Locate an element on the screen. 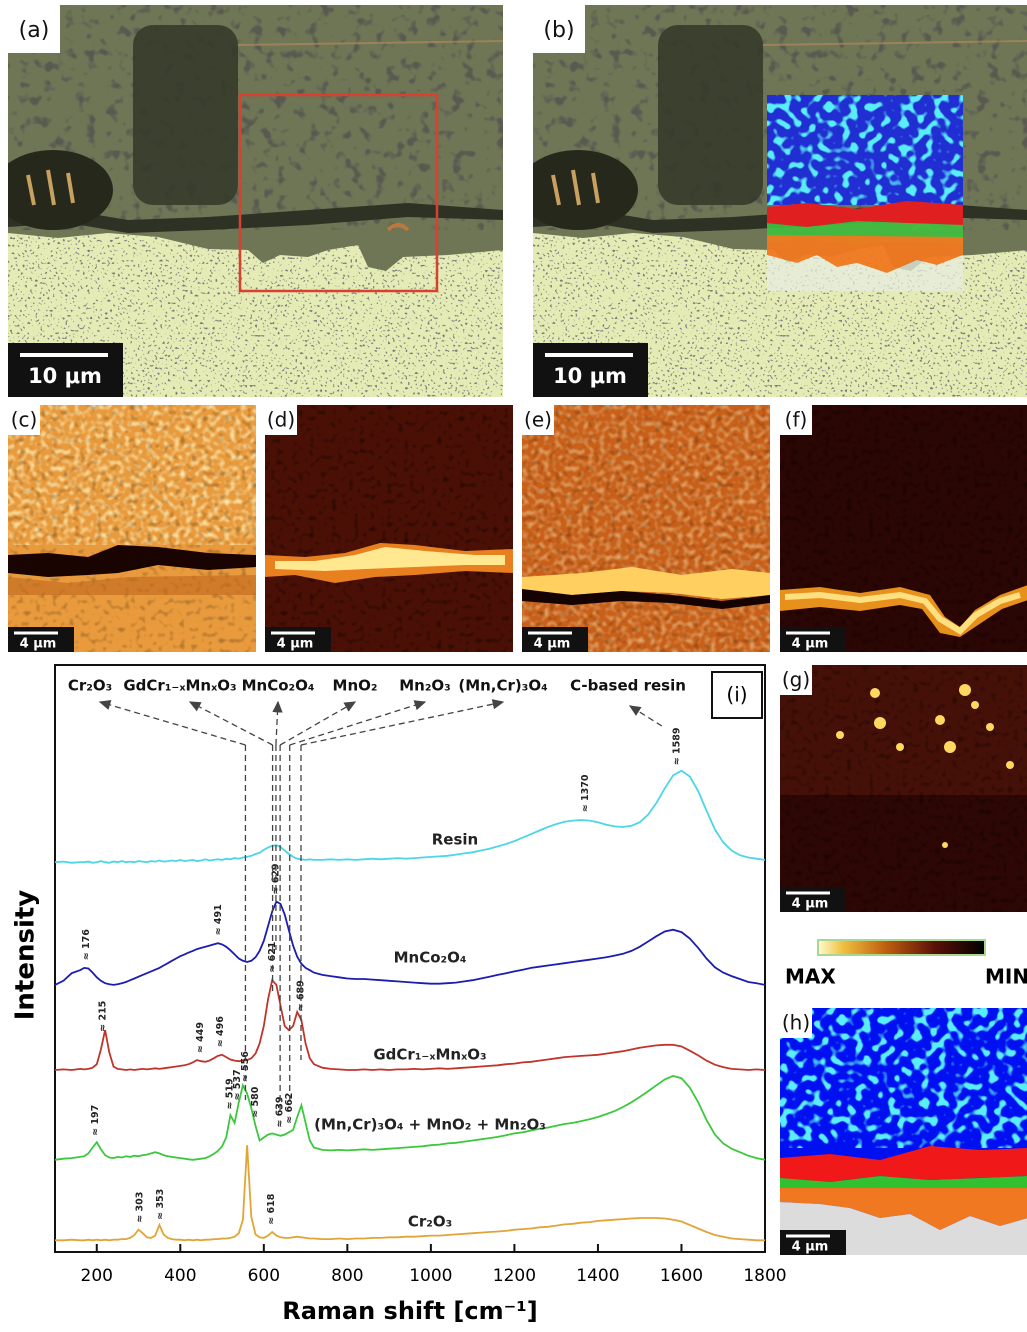 The width and height of the screenshot is (1027, 1332). phase-label: Cr₂O₃ is located at coordinates (90, 686).